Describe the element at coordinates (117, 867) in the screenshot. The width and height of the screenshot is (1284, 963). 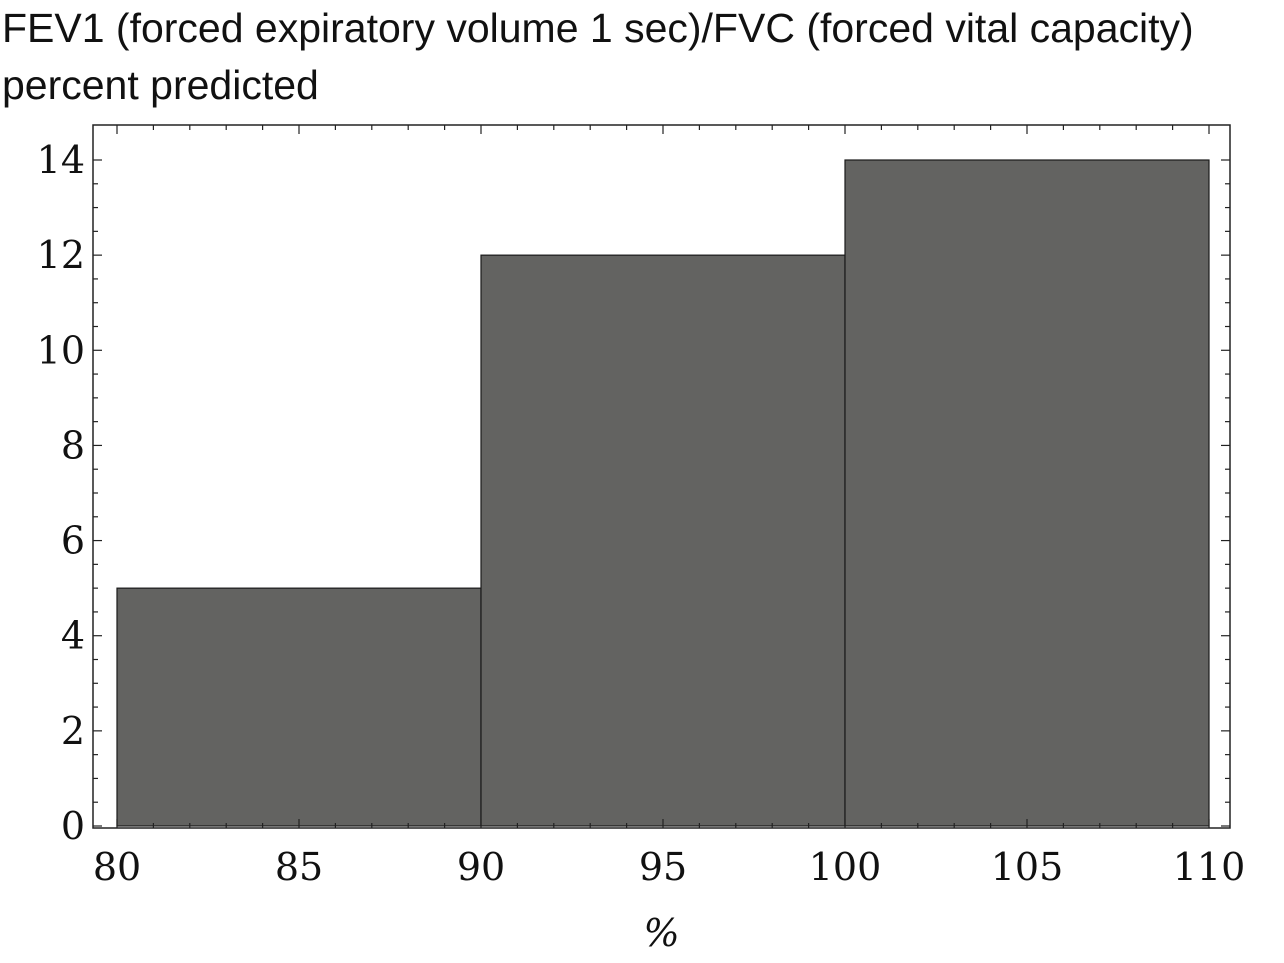
I see `x-tick-label: 80` at that location.